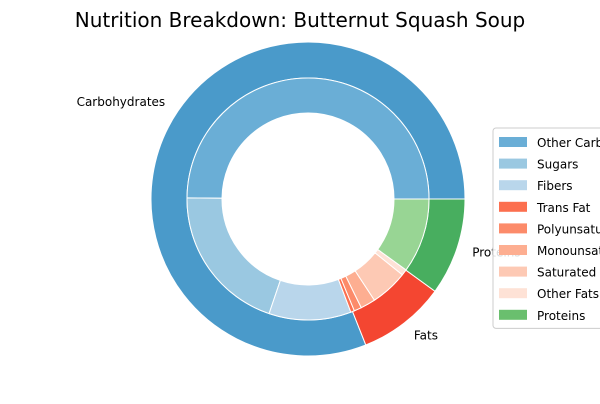 The height and width of the screenshot is (404, 600). Describe the element at coordinates (513, 206) in the screenshot. I see `legend-swatch-trans-fat` at that location.